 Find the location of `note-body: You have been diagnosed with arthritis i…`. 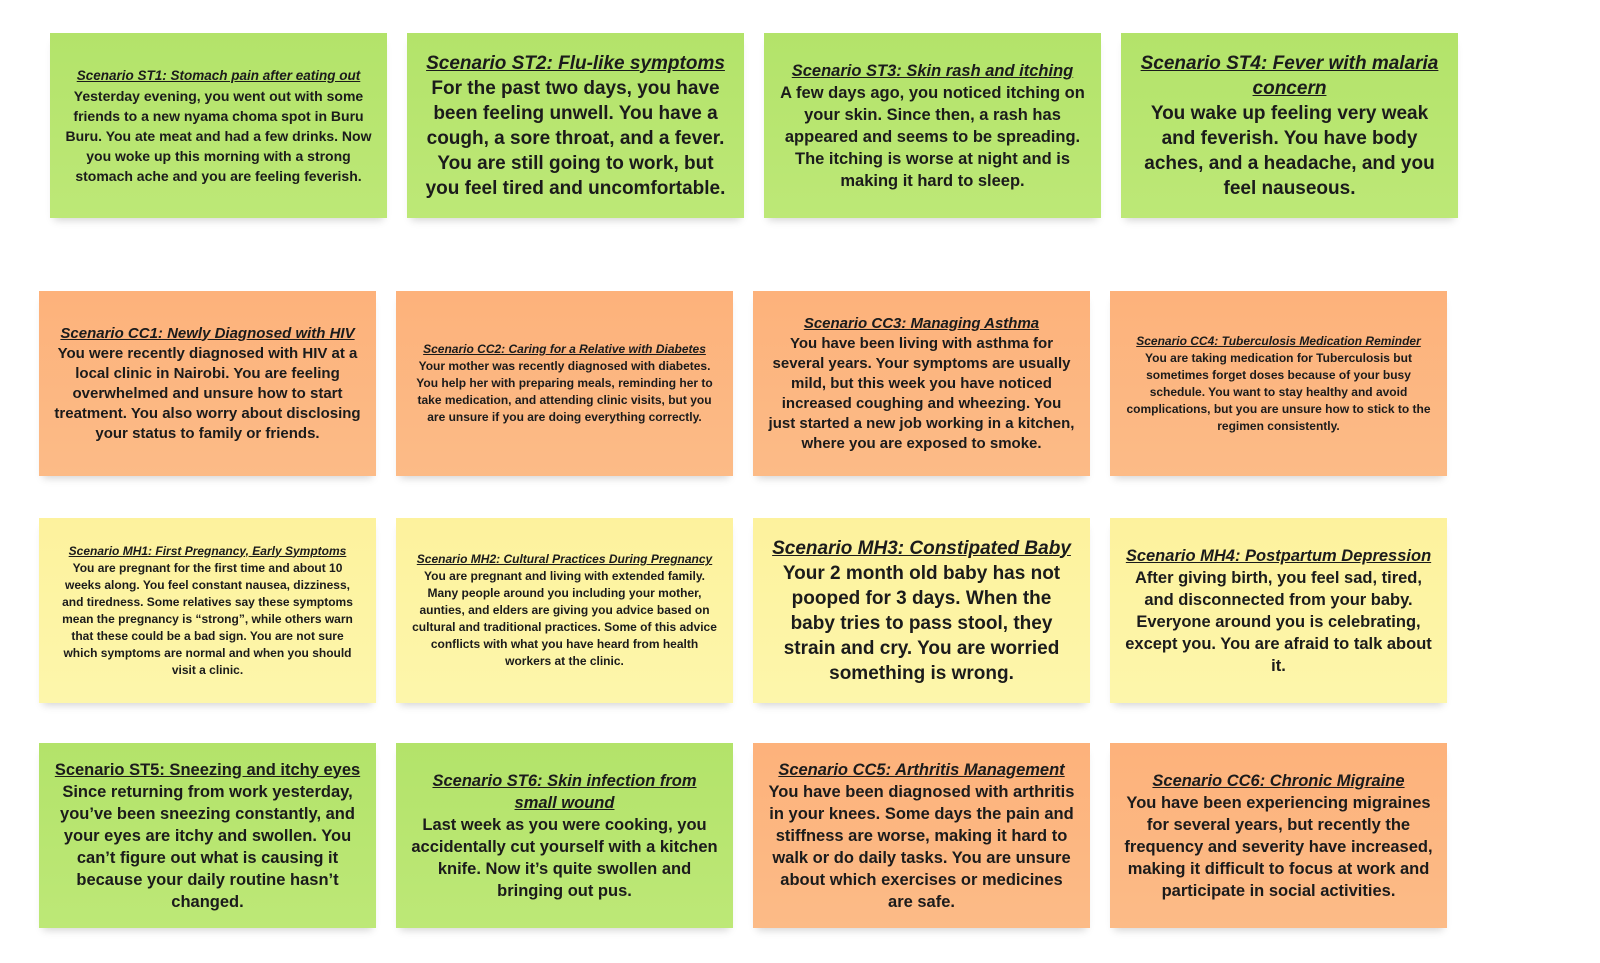

note-body: You have been diagnosed with arthritis i… is located at coordinates (921, 846).